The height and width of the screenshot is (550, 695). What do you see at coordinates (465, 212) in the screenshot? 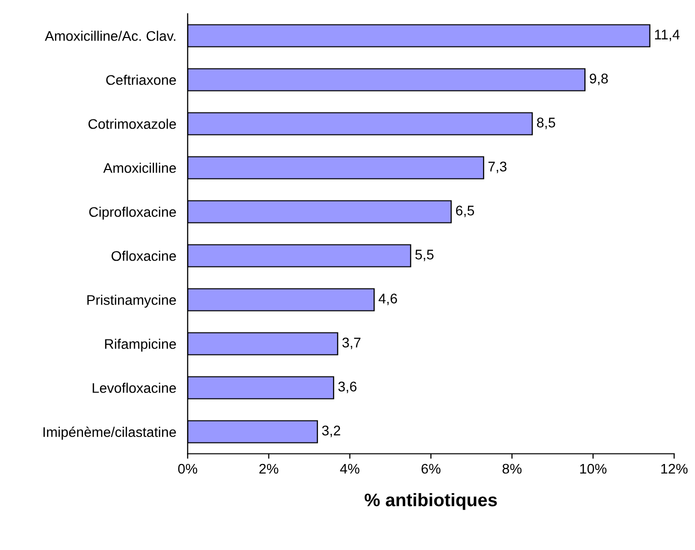
I see `data-label: 6,5` at bounding box center [465, 212].